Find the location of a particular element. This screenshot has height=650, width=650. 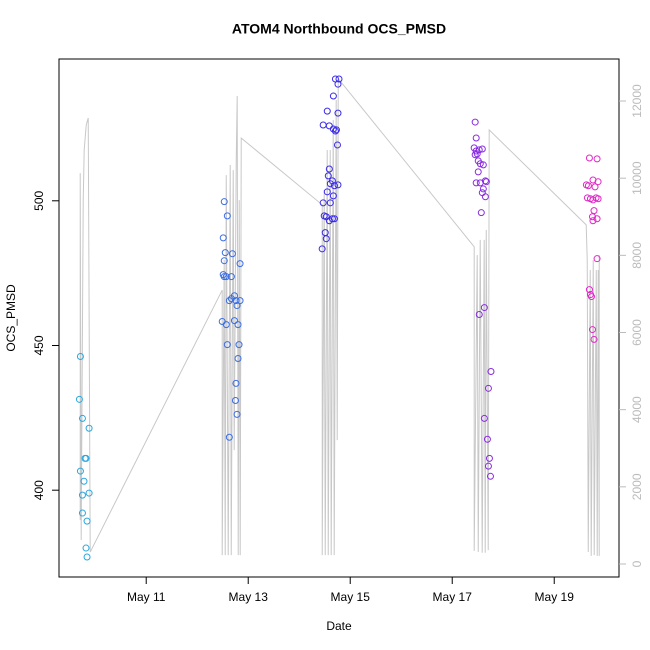

y2-tick-label: 12000 is located at coordinates (637, 101).